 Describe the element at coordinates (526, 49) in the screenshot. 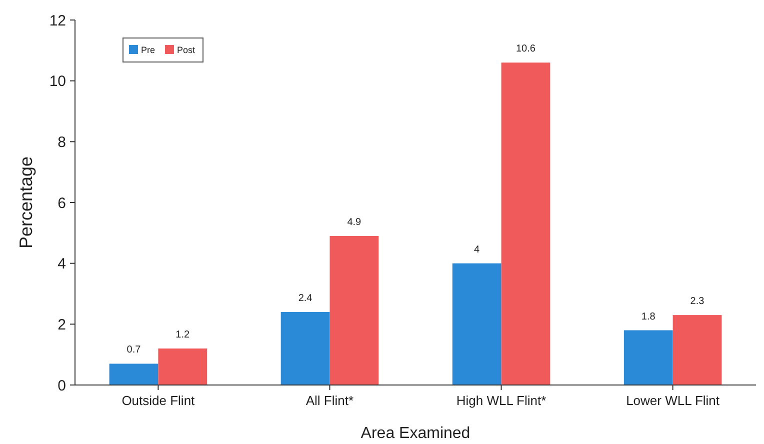

I see `data-label: 10.6` at that location.